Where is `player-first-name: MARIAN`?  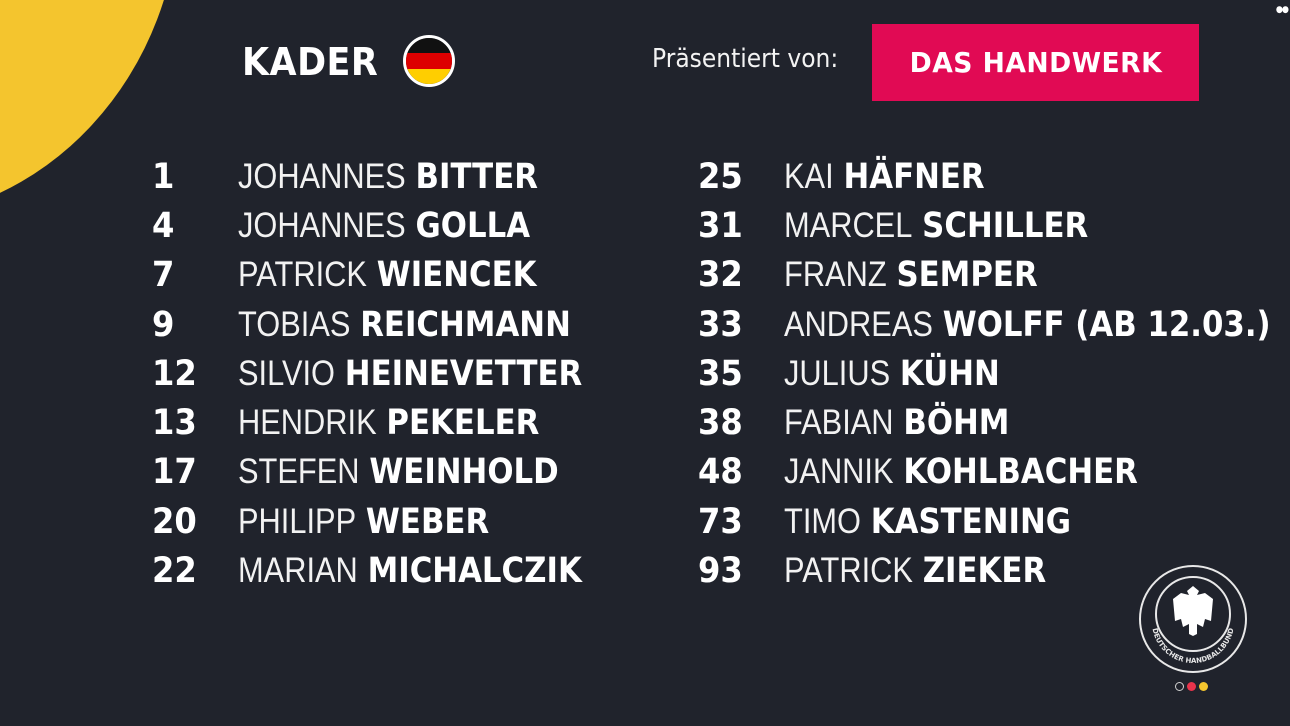
player-first-name: MARIAN is located at coordinates (298, 571).